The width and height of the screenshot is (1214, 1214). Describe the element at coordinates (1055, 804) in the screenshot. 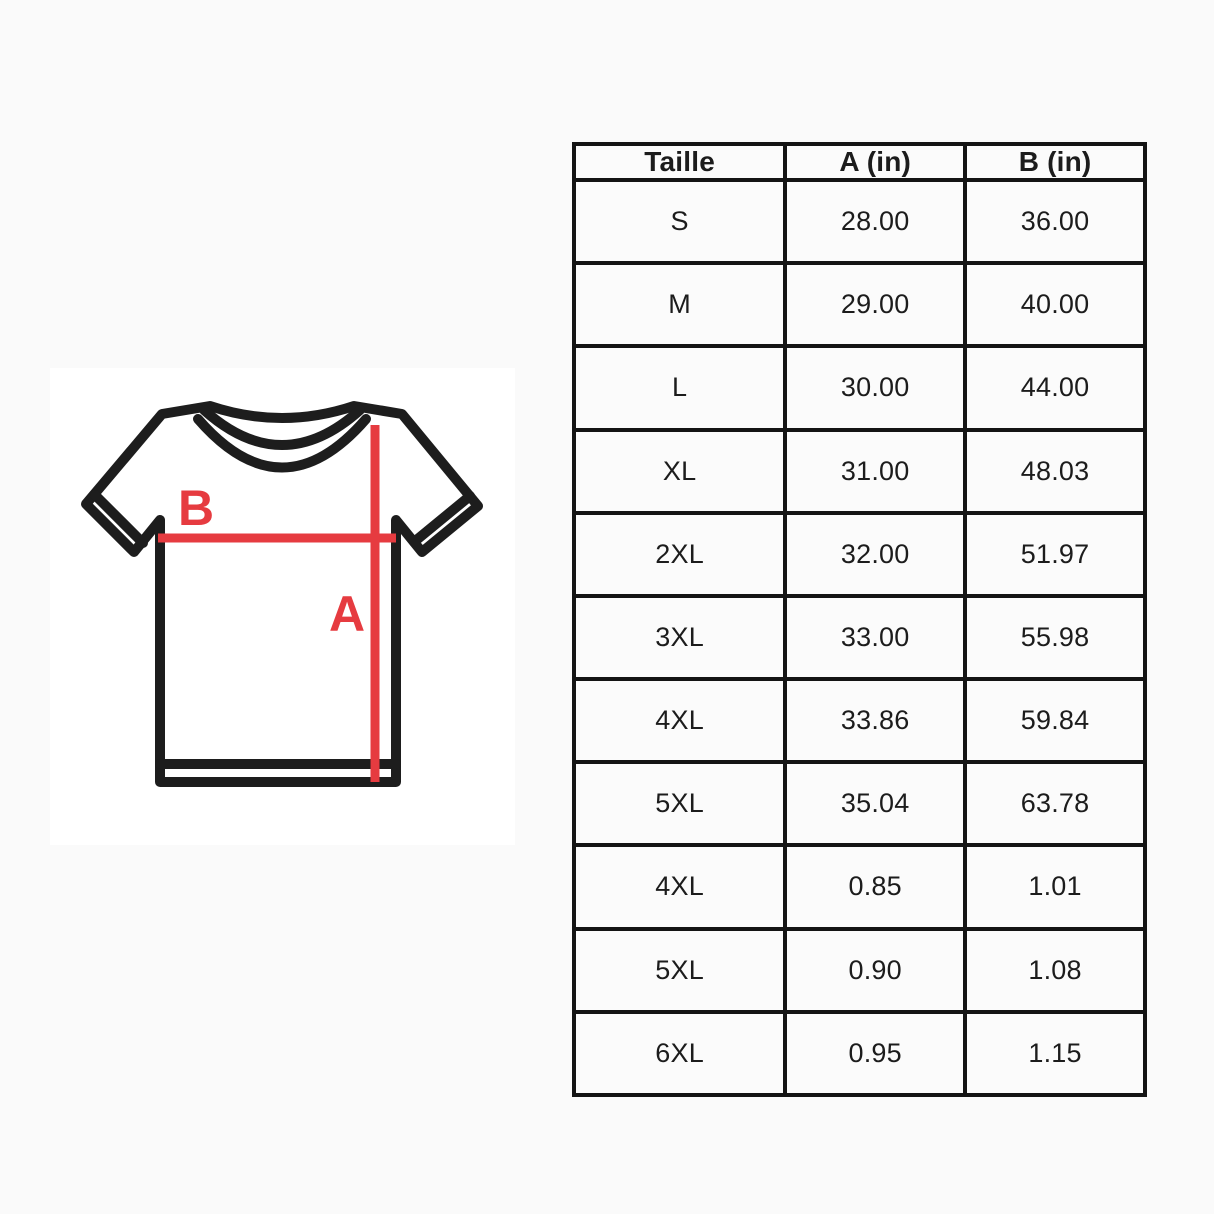

I see `size-cell: 63.78` at that location.